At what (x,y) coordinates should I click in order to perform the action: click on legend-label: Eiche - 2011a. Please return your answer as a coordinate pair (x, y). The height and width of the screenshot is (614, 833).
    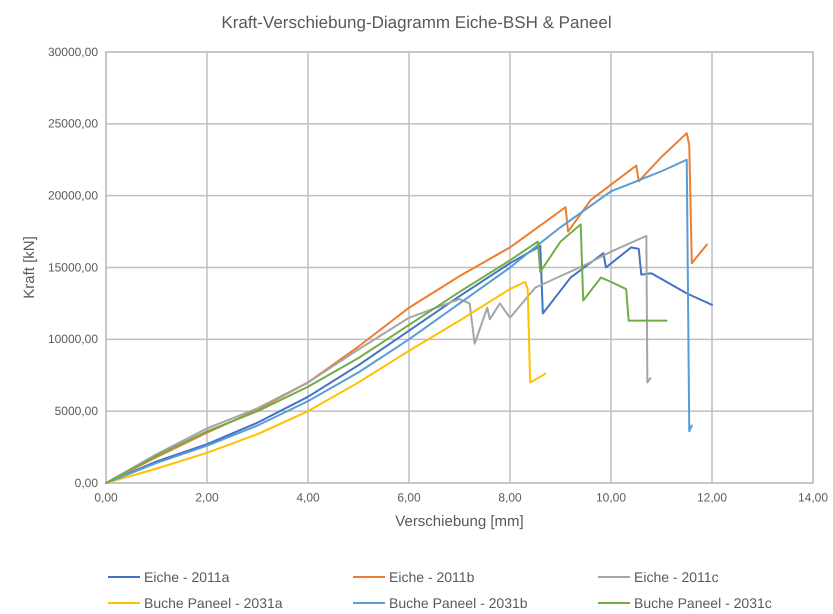
    Looking at the image, I should click on (187, 577).